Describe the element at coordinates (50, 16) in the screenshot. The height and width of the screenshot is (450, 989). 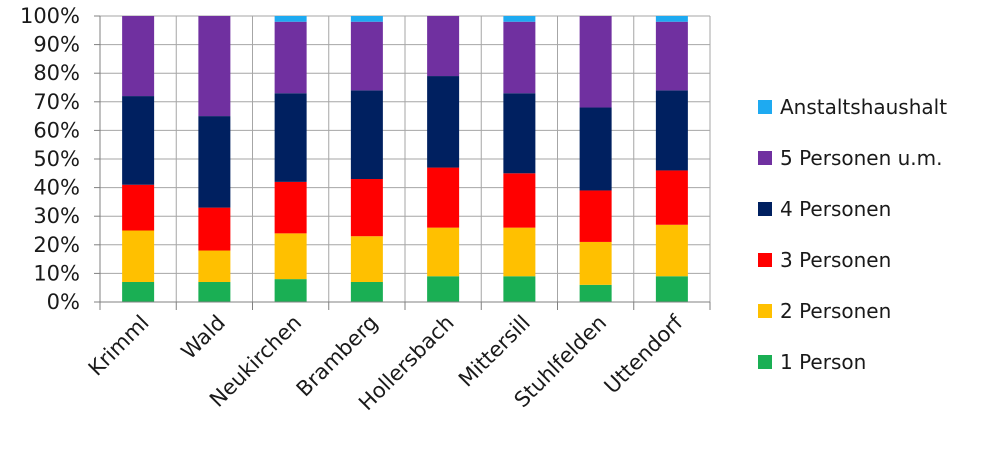
I see `y-tick-label: 100%` at that location.